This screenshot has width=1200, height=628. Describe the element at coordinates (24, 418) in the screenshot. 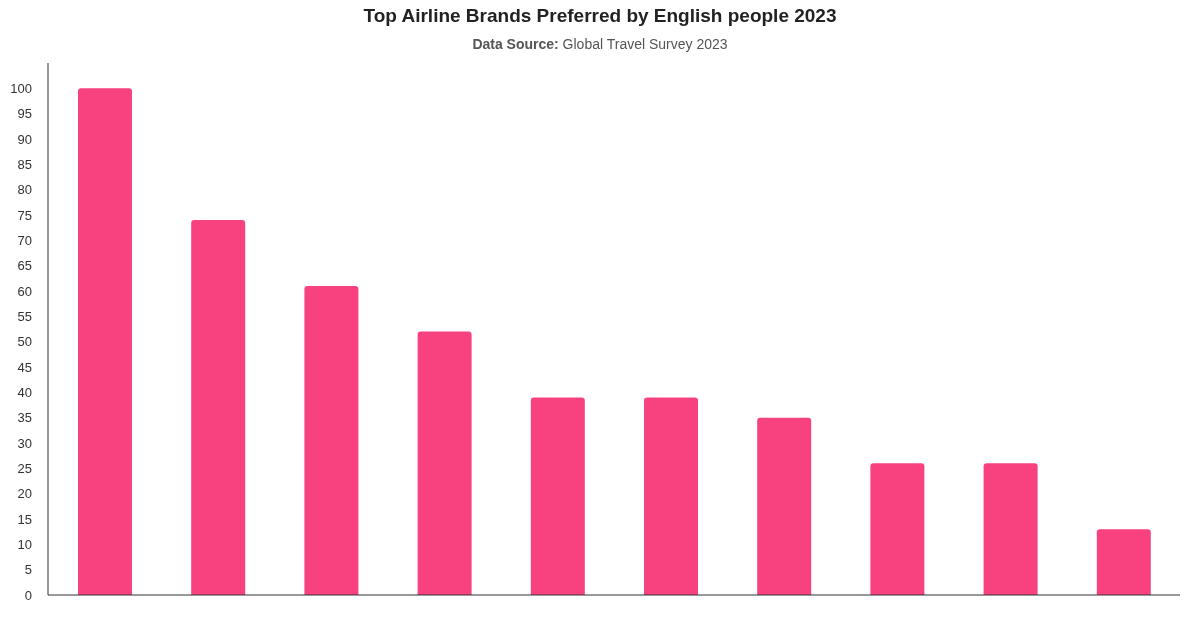

I see `y-tick-label: 35` at that location.